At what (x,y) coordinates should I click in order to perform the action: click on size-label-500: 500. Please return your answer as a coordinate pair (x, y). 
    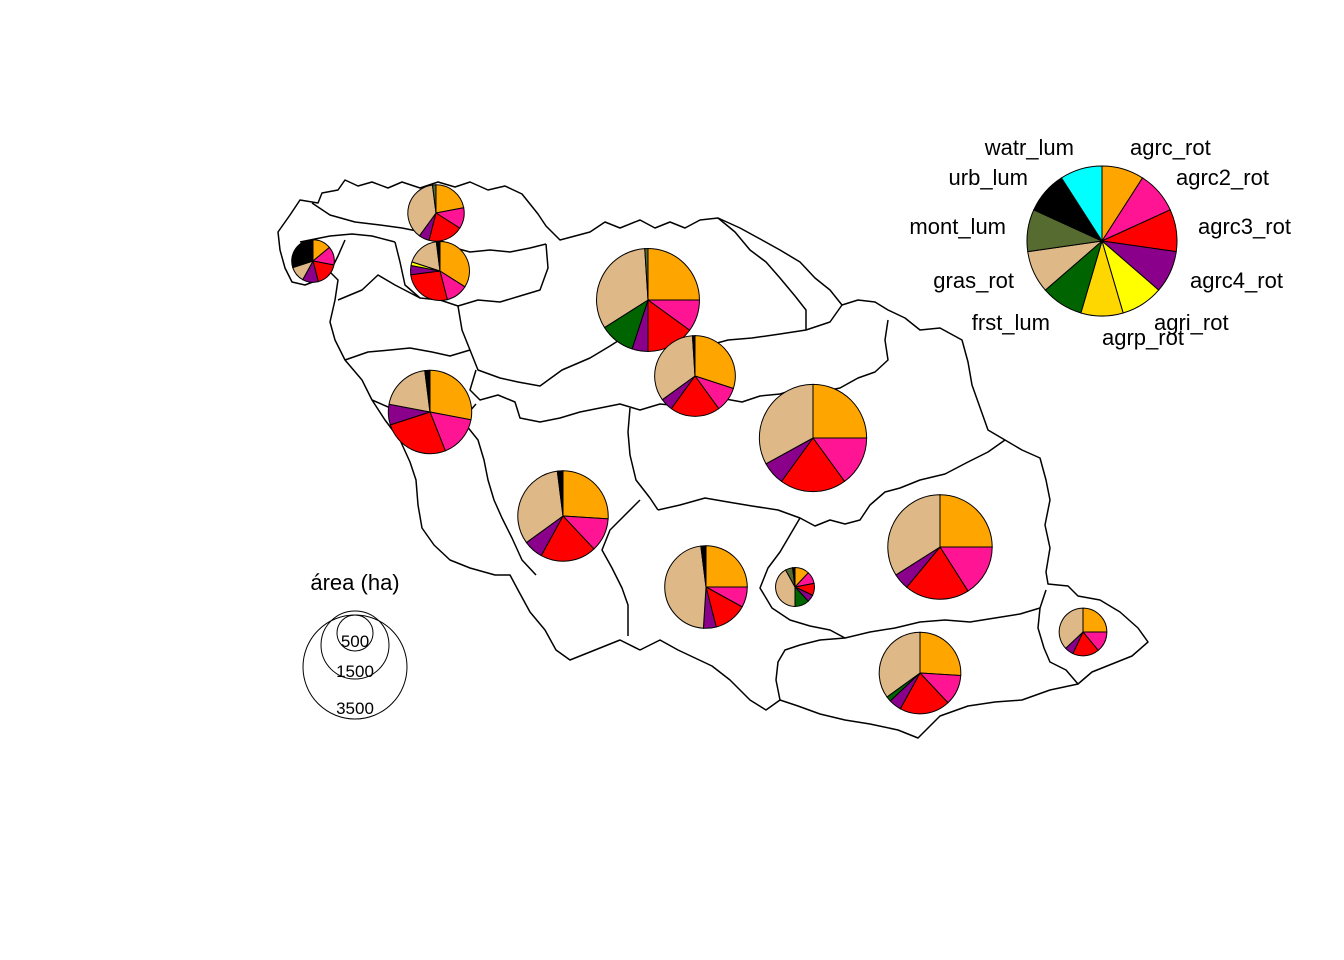
    Looking at the image, I should click on (355, 641).